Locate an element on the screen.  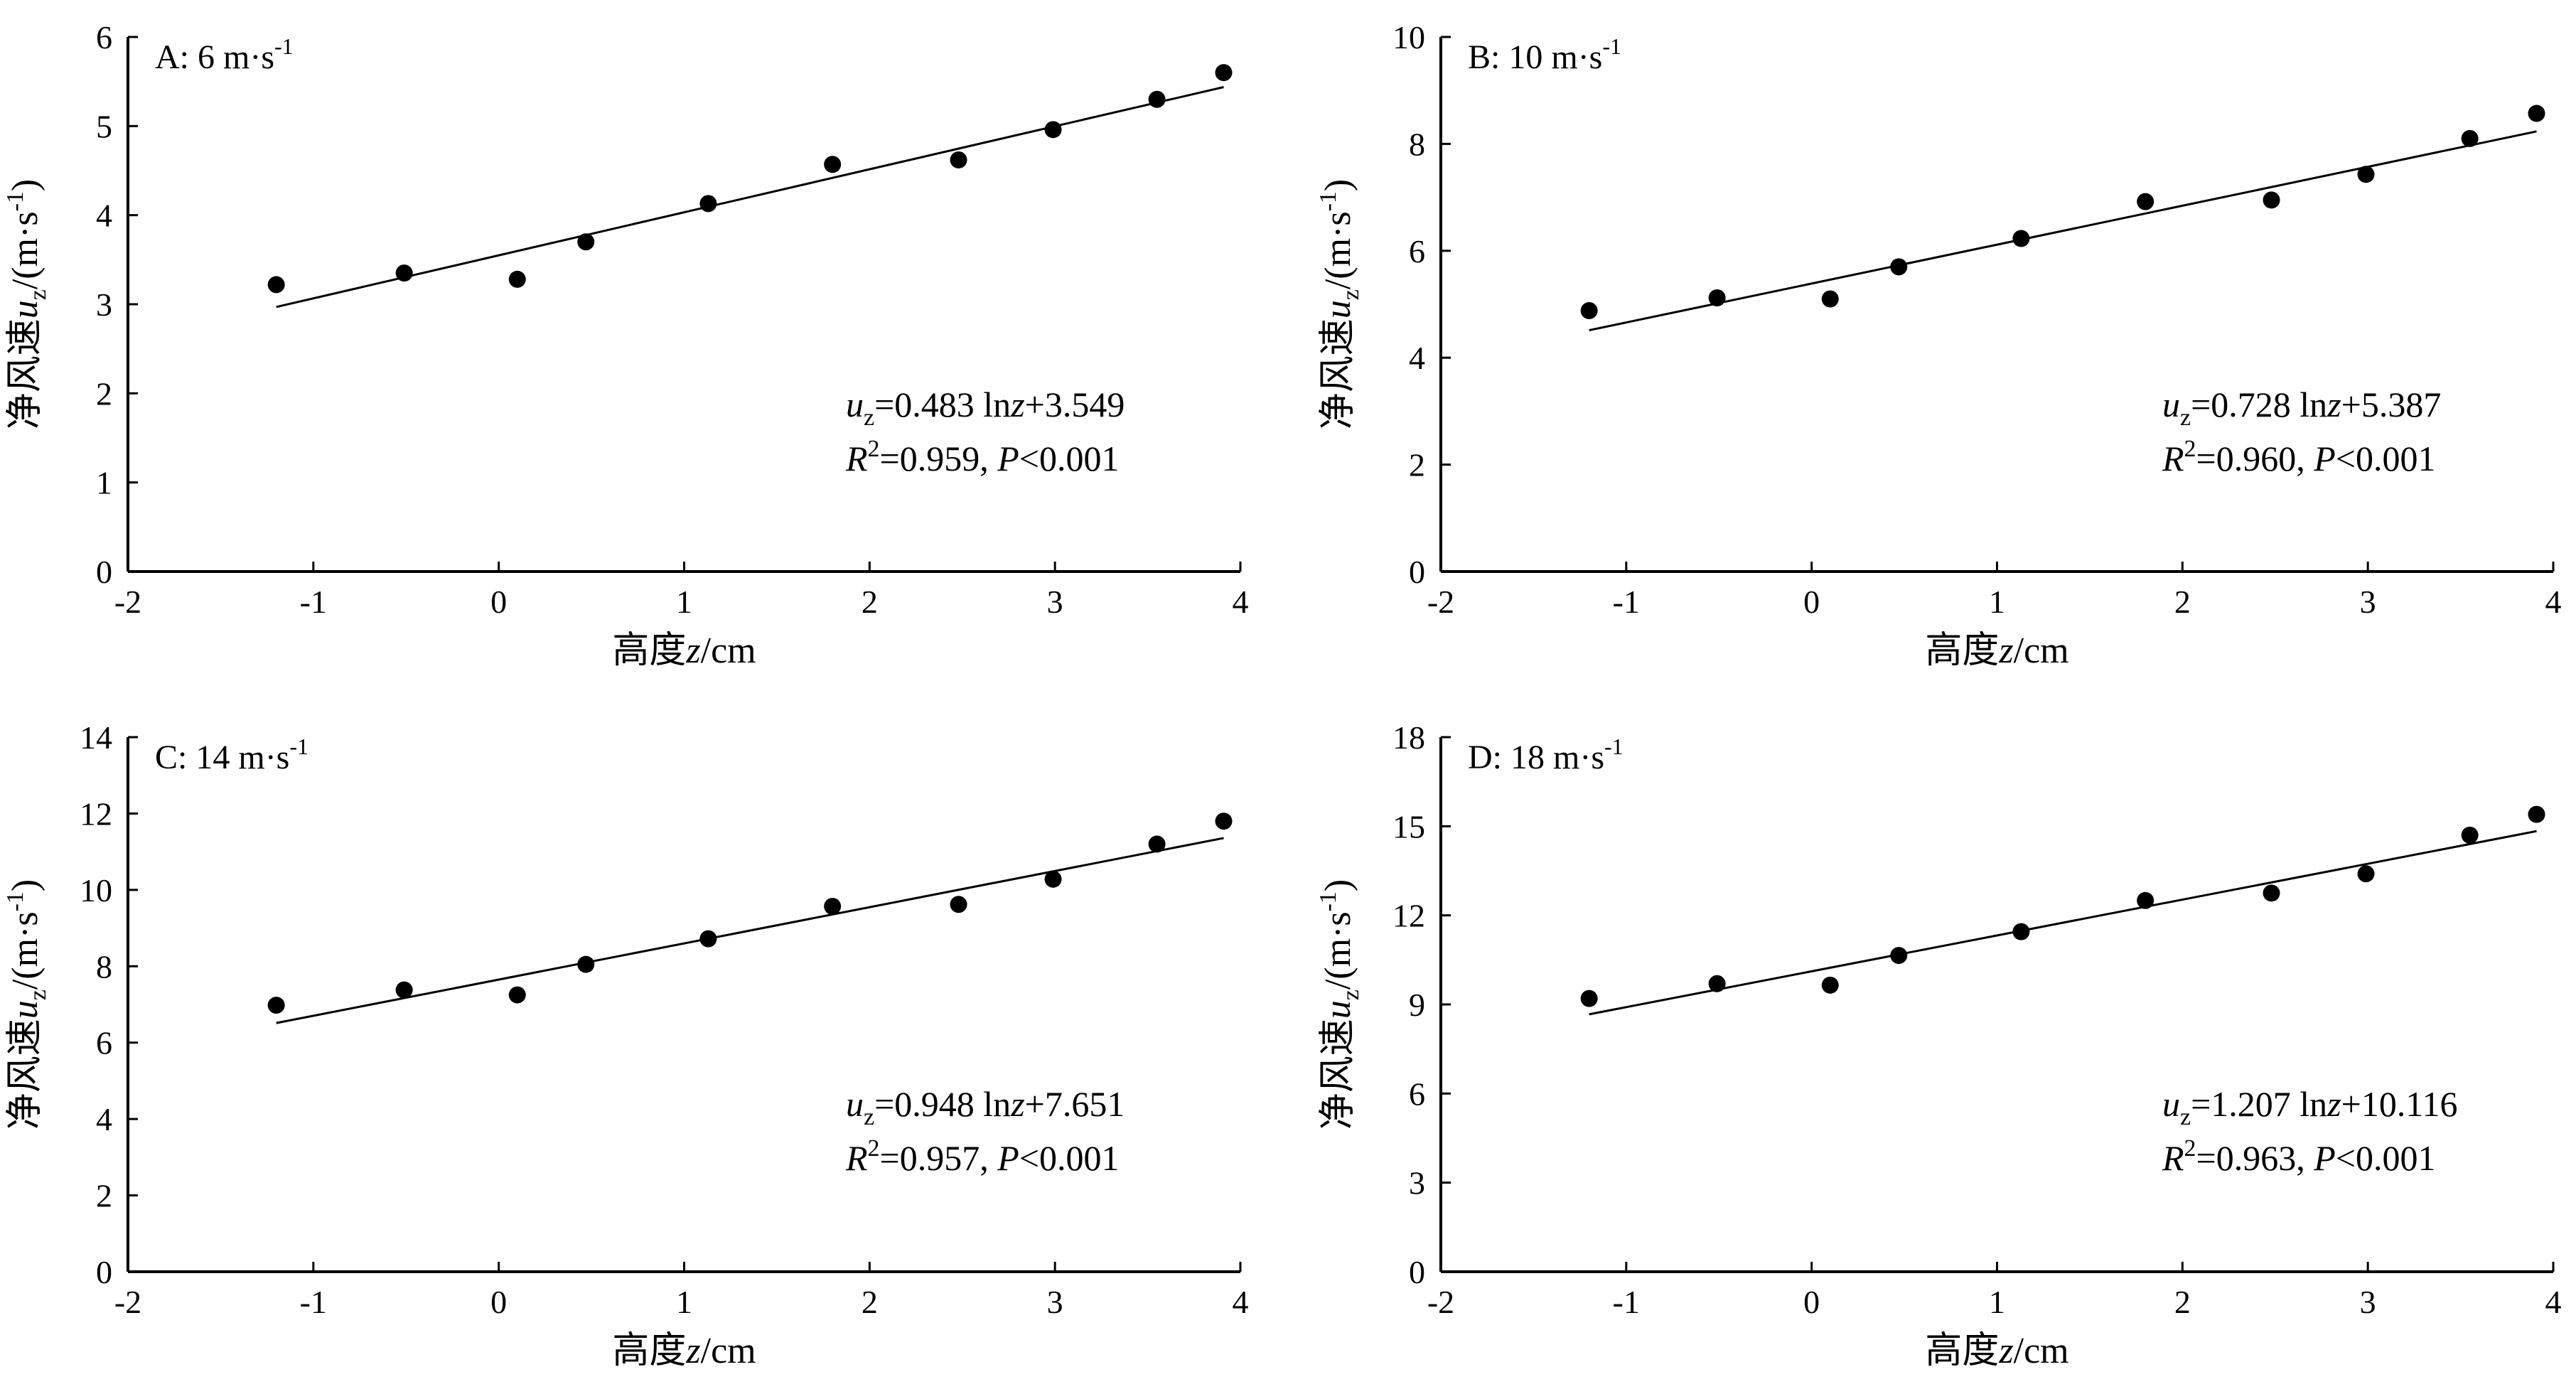
eq-text: =0.483 ln is located at coordinates (942, 404).